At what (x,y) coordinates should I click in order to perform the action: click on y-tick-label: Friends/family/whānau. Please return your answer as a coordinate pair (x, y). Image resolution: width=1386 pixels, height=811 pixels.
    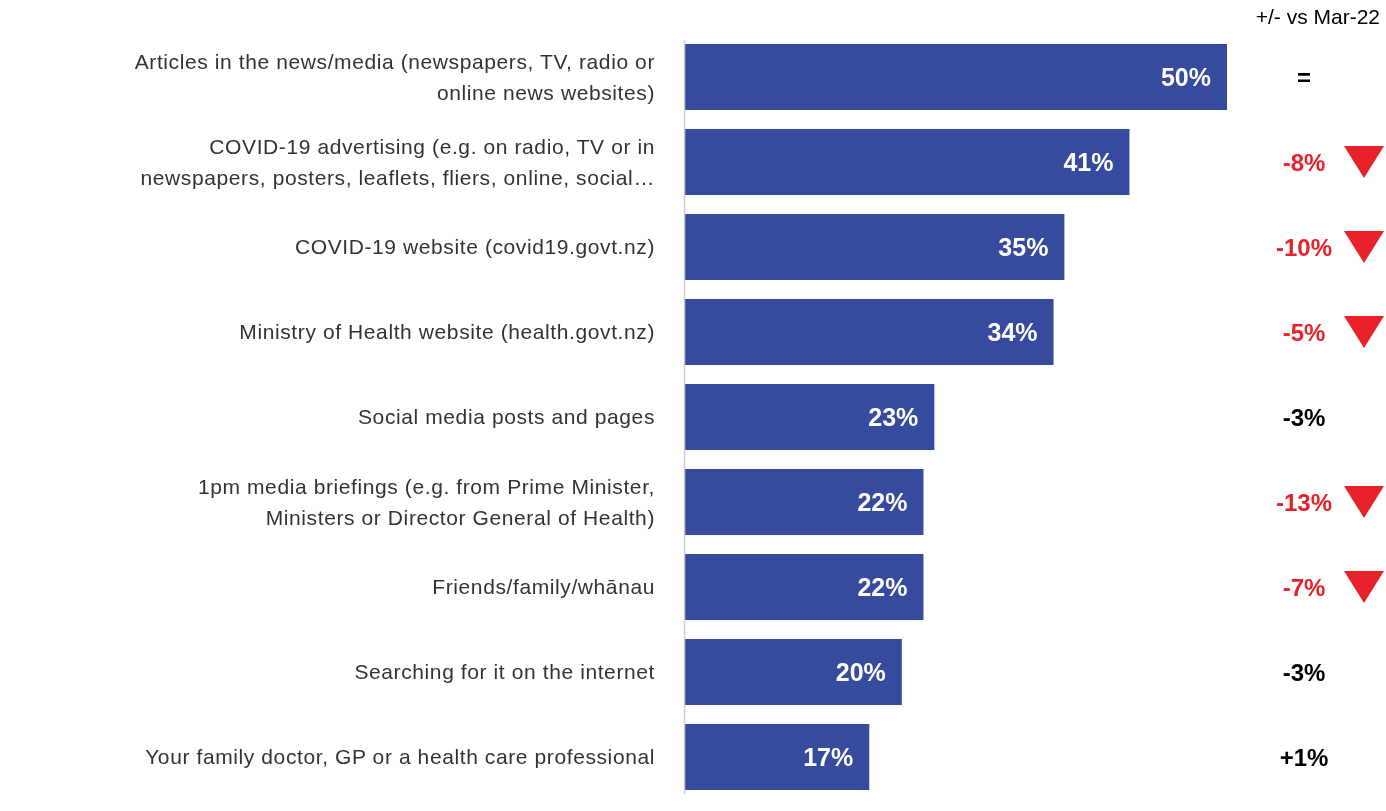
    Looking at the image, I should click on (543, 586).